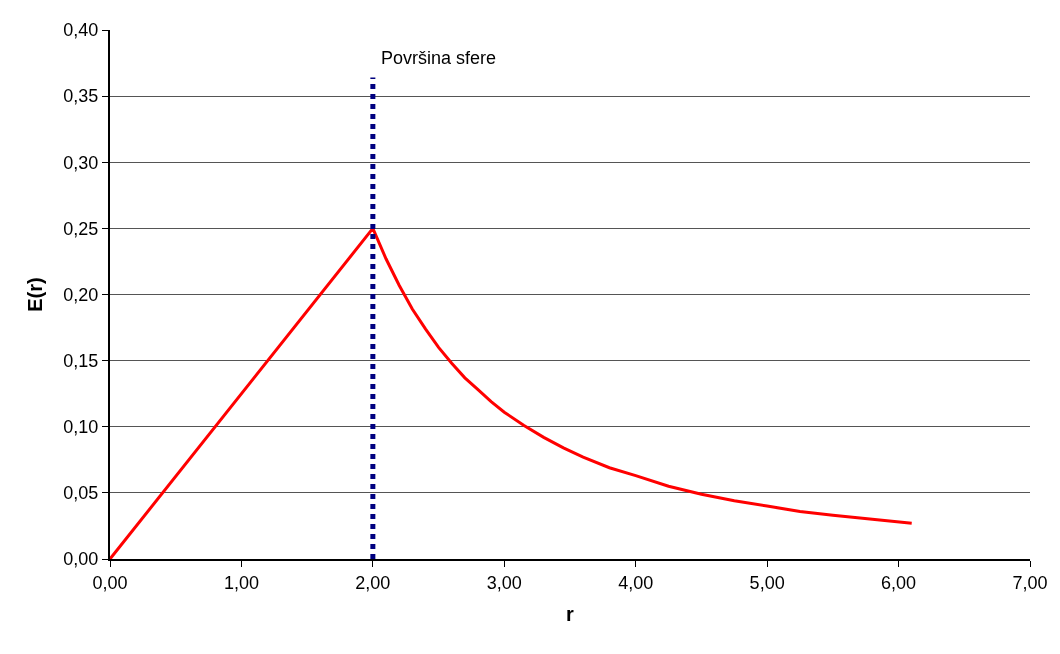 Image resolution: width=1060 pixels, height=654 pixels. What do you see at coordinates (81, 360) in the screenshot?
I see `y-tick-label: 0,15` at bounding box center [81, 360].